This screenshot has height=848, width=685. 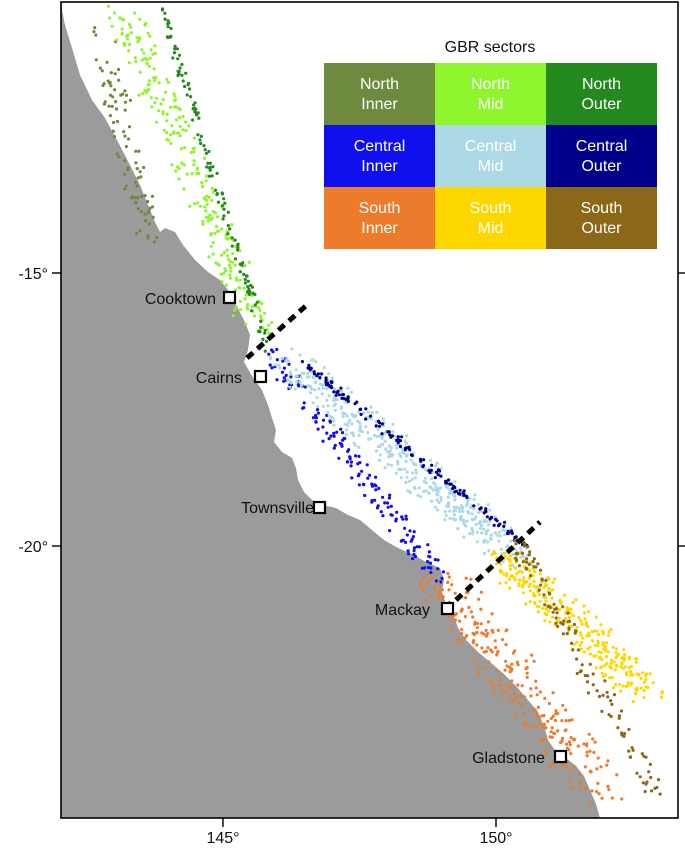 What do you see at coordinates (180, 299) in the screenshot?
I see `city-label: Cooktown` at bounding box center [180, 299].